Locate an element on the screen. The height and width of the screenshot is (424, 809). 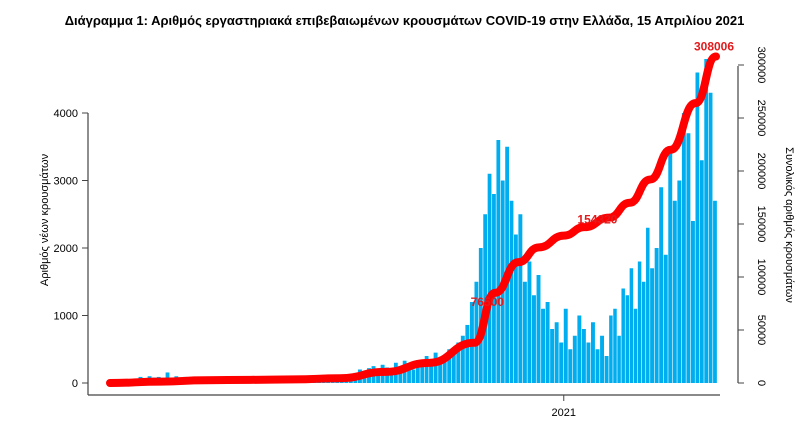
cumulative-label: 154320 is located at coordinates (597, 219).